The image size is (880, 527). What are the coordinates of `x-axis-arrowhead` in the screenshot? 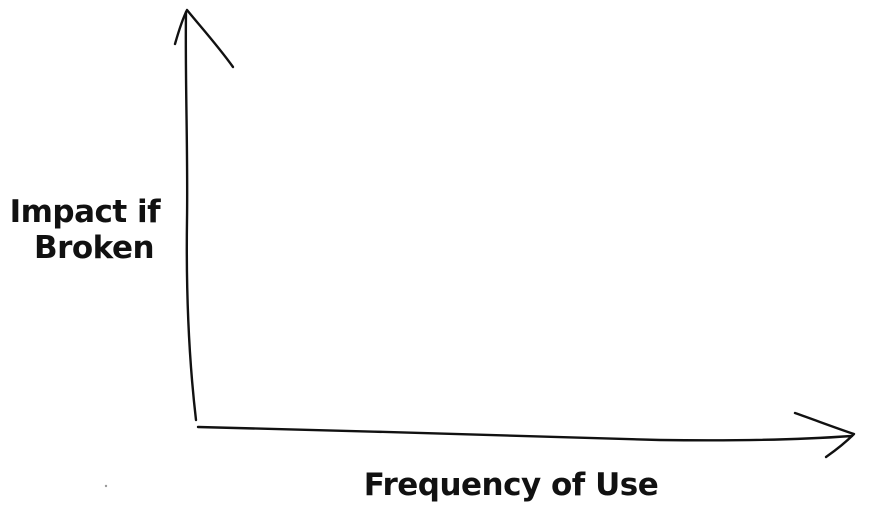 It's located at (824, 435).